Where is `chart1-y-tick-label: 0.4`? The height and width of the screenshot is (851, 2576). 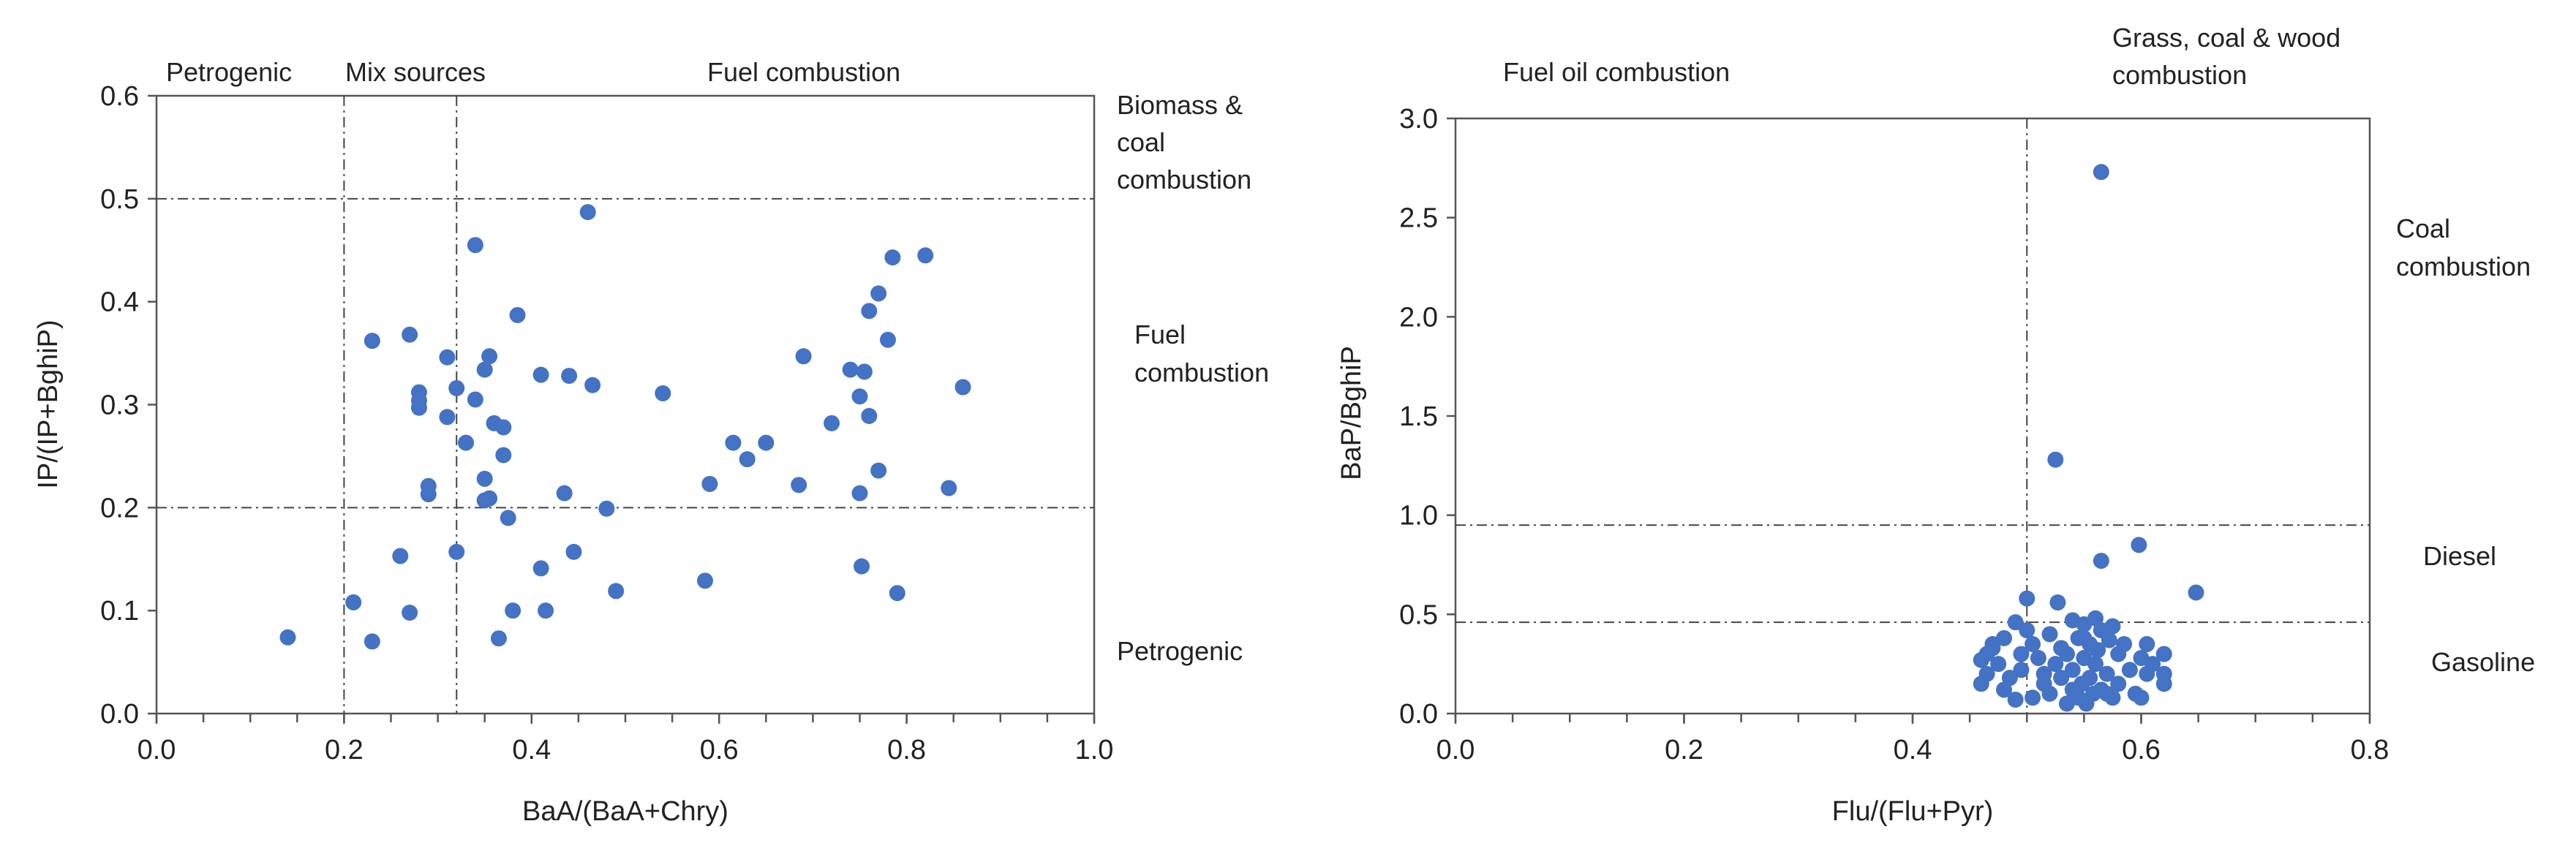
chart1-y-tick-label: 0.4 is located at coordinates (119, 302).